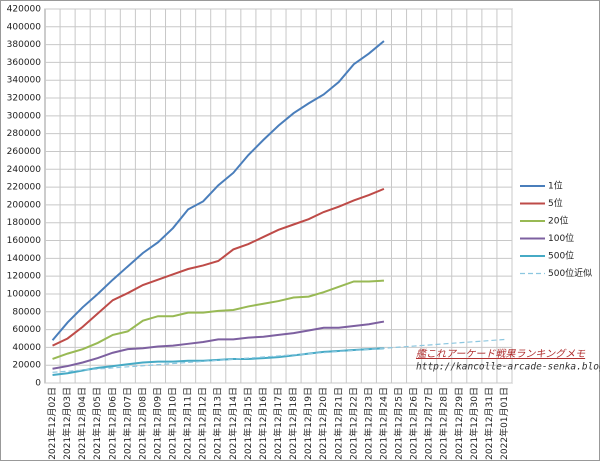 This screenshot has height=461, width=600. Describe the element at coordinates (24, 134) in the screenshot. I see `y-tick-label: 280000` at that location.